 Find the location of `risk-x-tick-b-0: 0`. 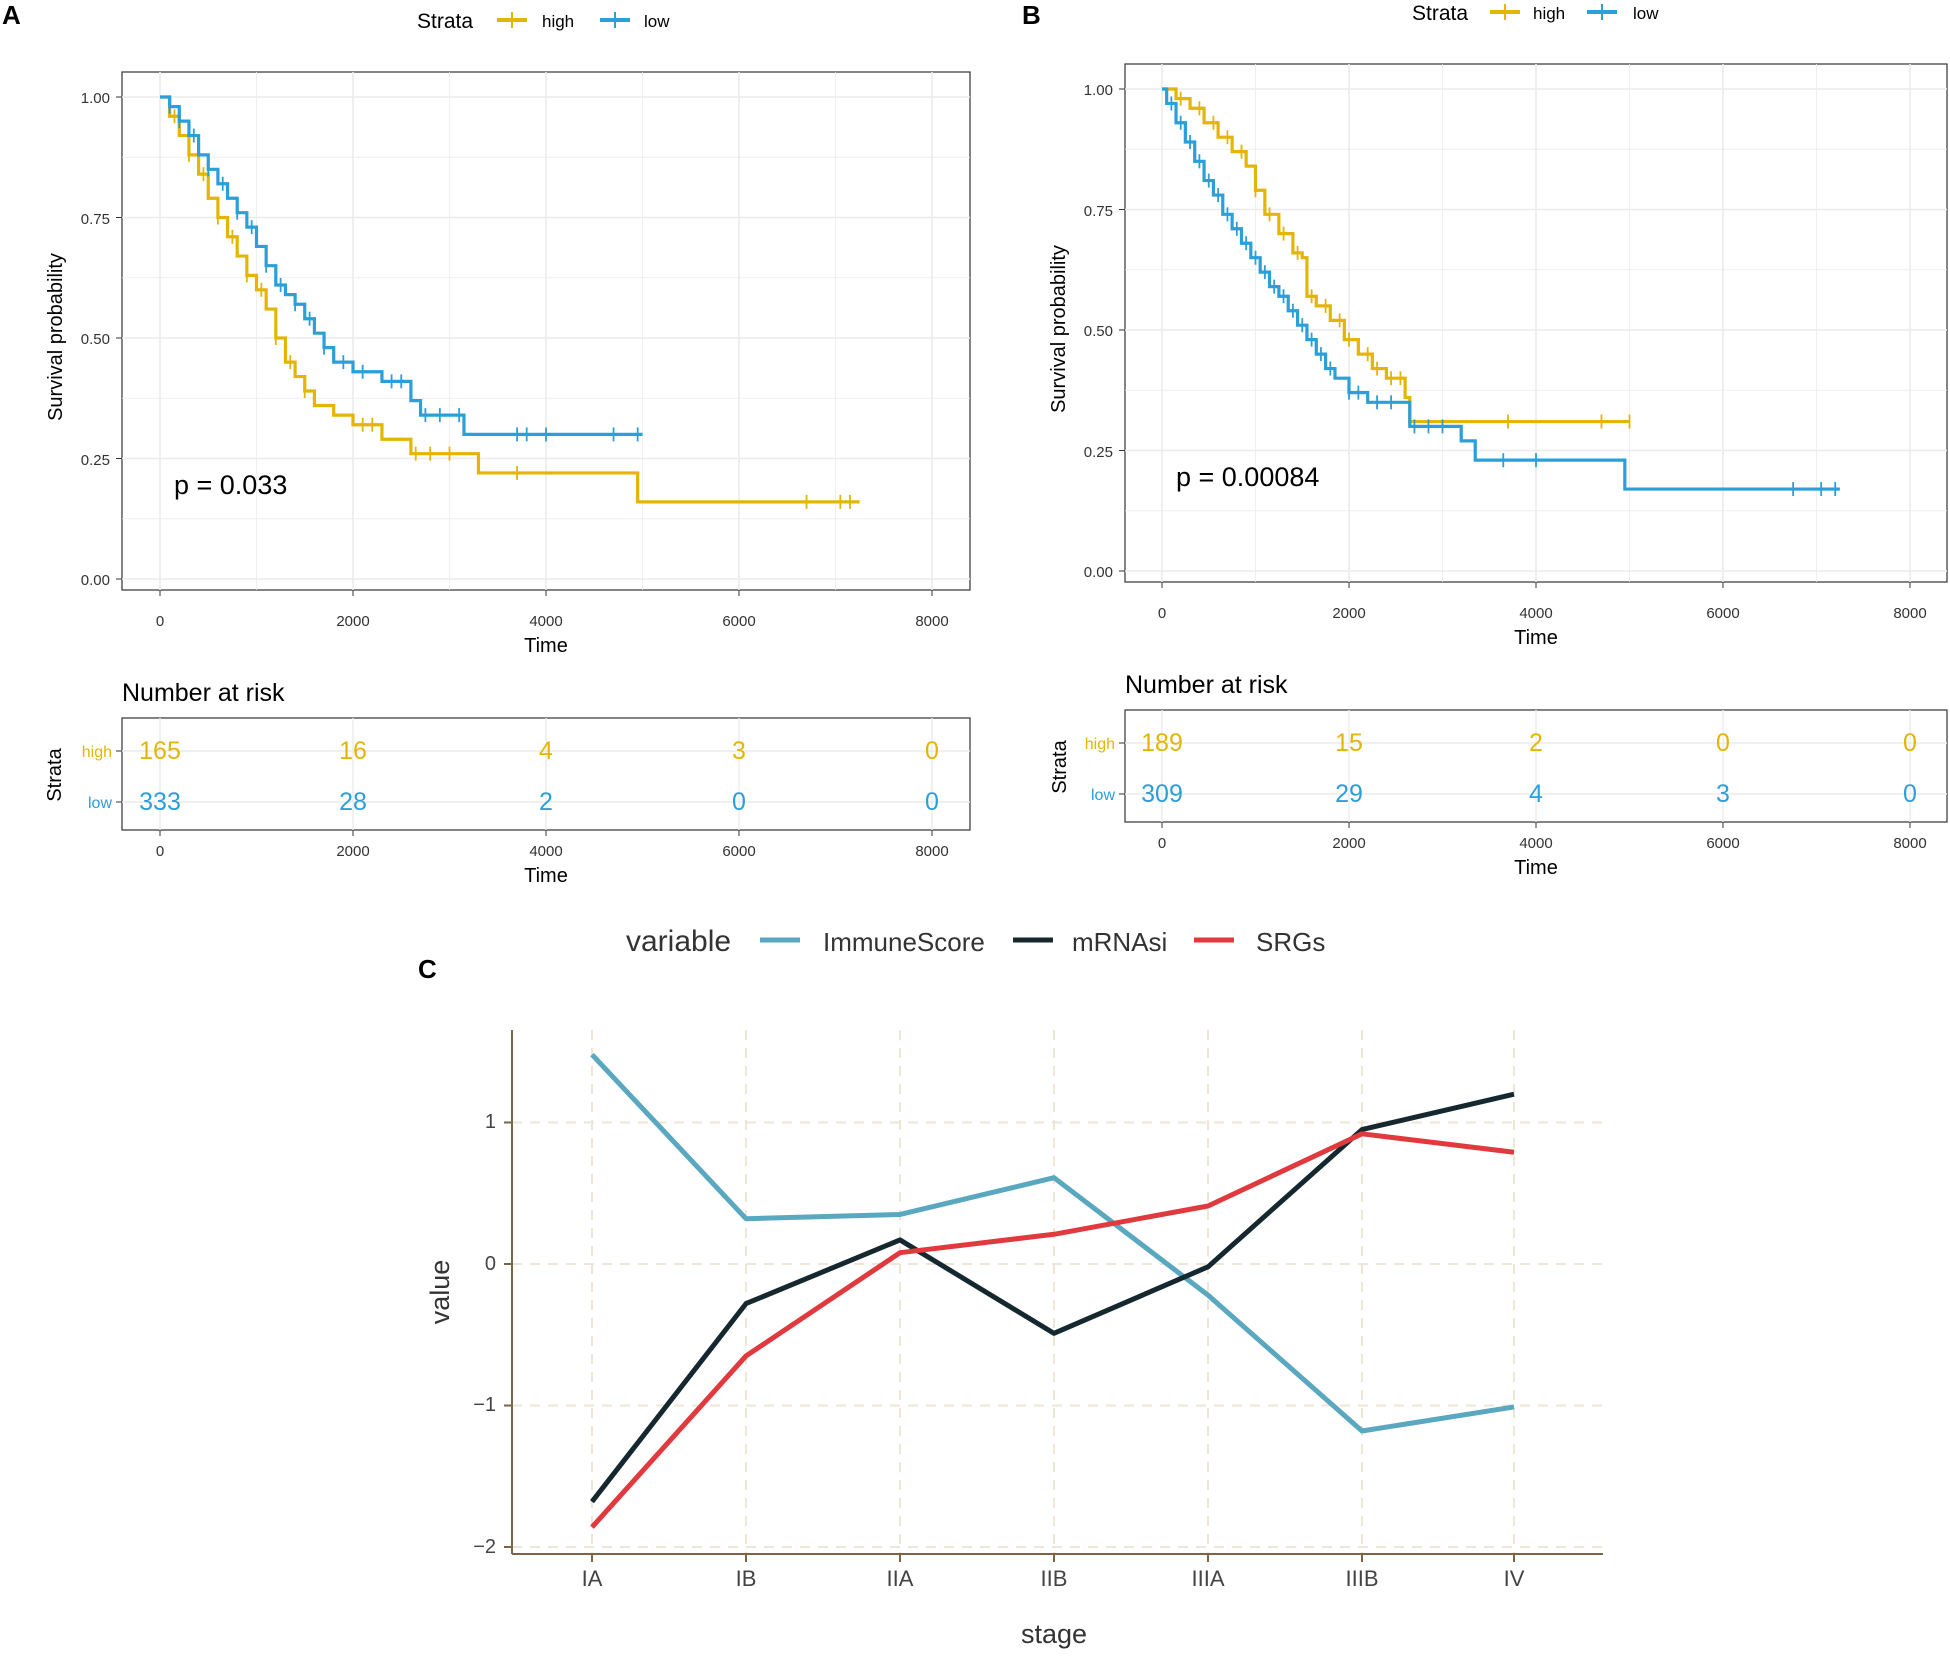

risk-x-tick-b-0: 0 is located at coordinates (1162, 843).